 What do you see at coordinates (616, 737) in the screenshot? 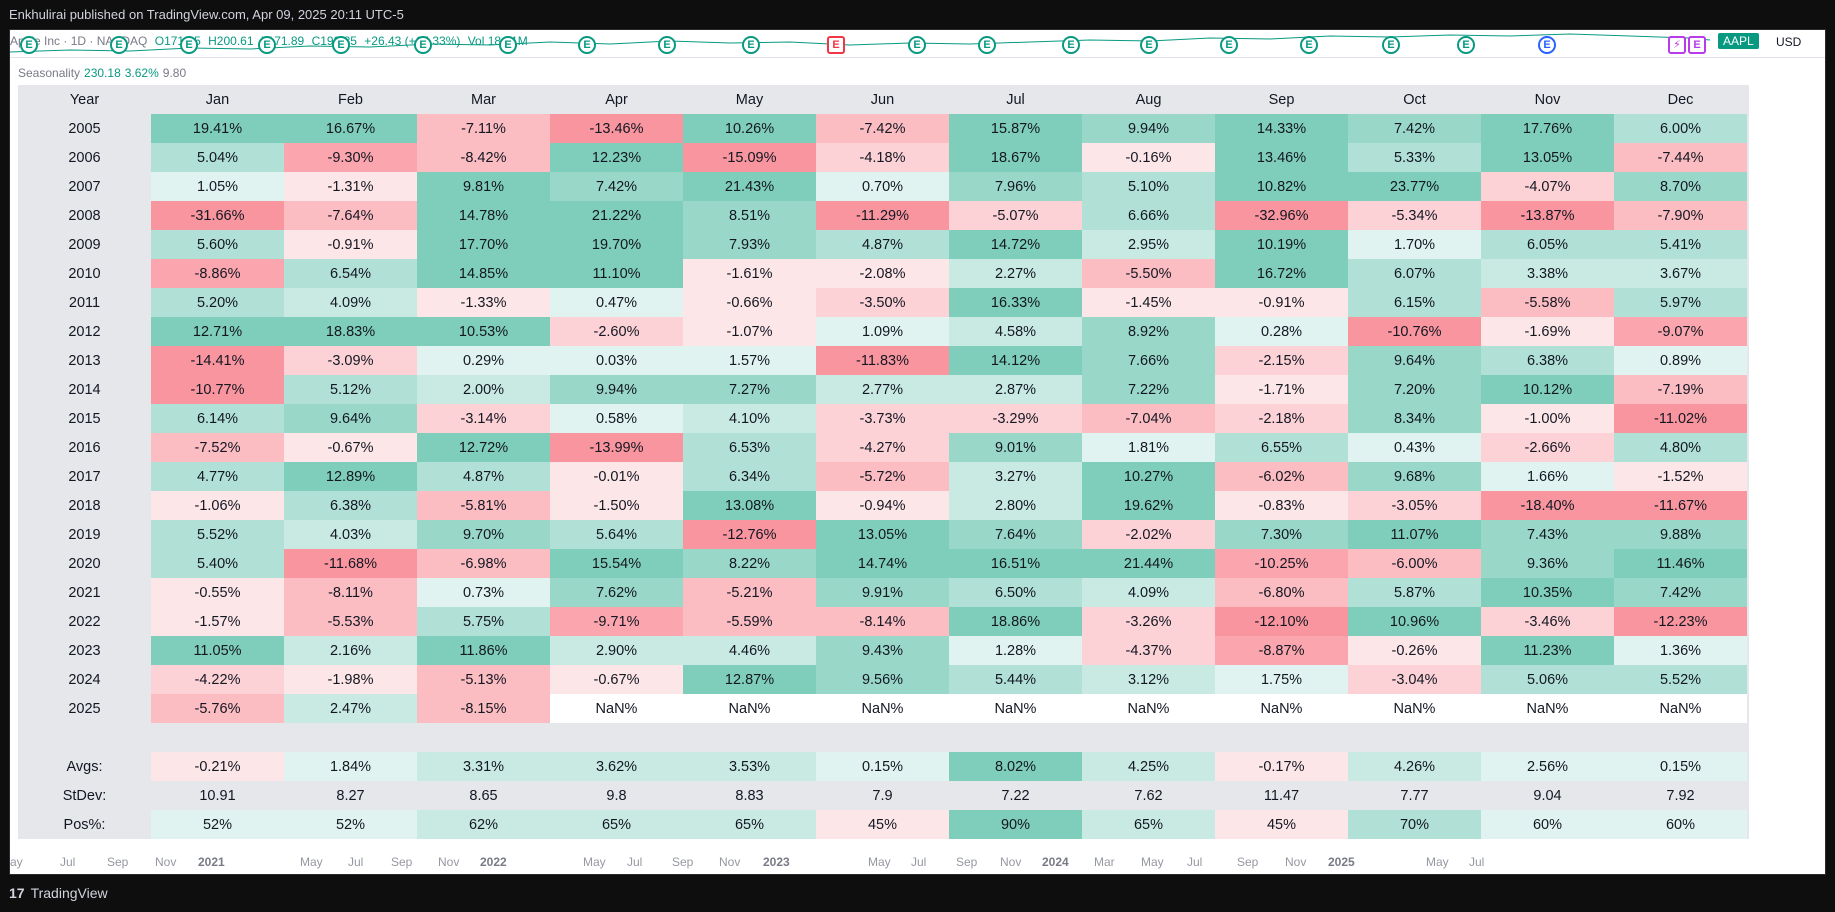
I see `spacer-cell` at bounding box center [616, 737].